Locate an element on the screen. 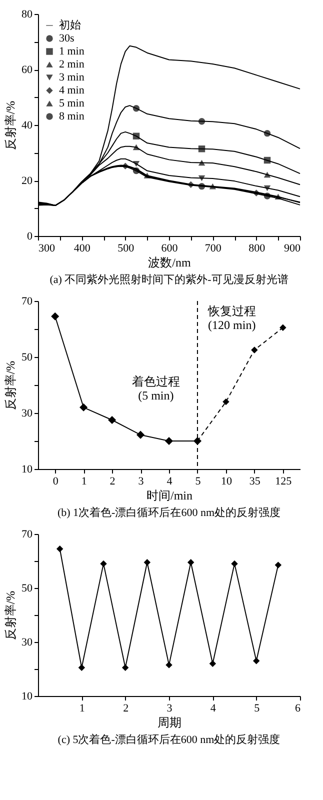  y-tick-label: 60 is located at coordinates (27, 70).